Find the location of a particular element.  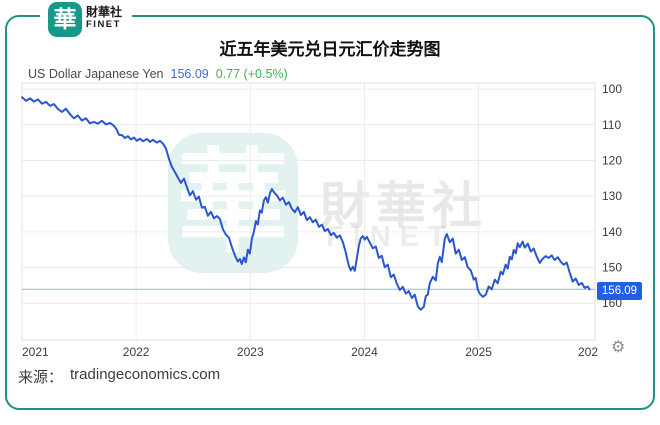

watermark-text-en: FINET is located at coordinates (390, 237).